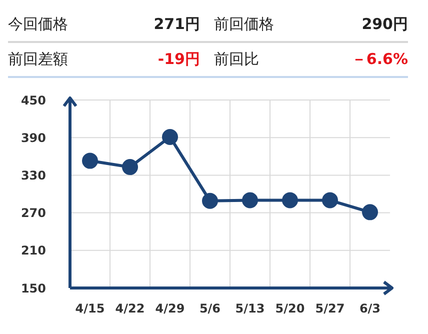 Image resolution: width=428 pixels, height=334 pixels. I want to click on text: -19円, so click(178, 59).